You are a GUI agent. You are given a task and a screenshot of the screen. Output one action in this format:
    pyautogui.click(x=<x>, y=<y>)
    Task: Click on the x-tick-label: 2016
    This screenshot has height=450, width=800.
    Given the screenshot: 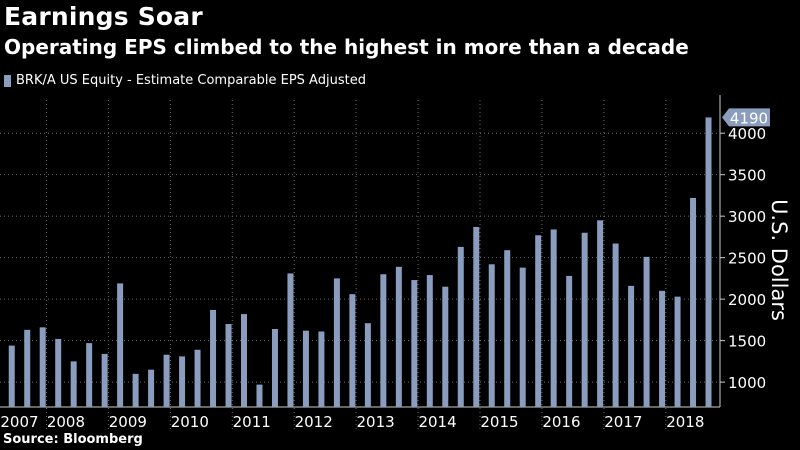 What is the action you would take?
    pyautogui.click(x=561, y=422)
    